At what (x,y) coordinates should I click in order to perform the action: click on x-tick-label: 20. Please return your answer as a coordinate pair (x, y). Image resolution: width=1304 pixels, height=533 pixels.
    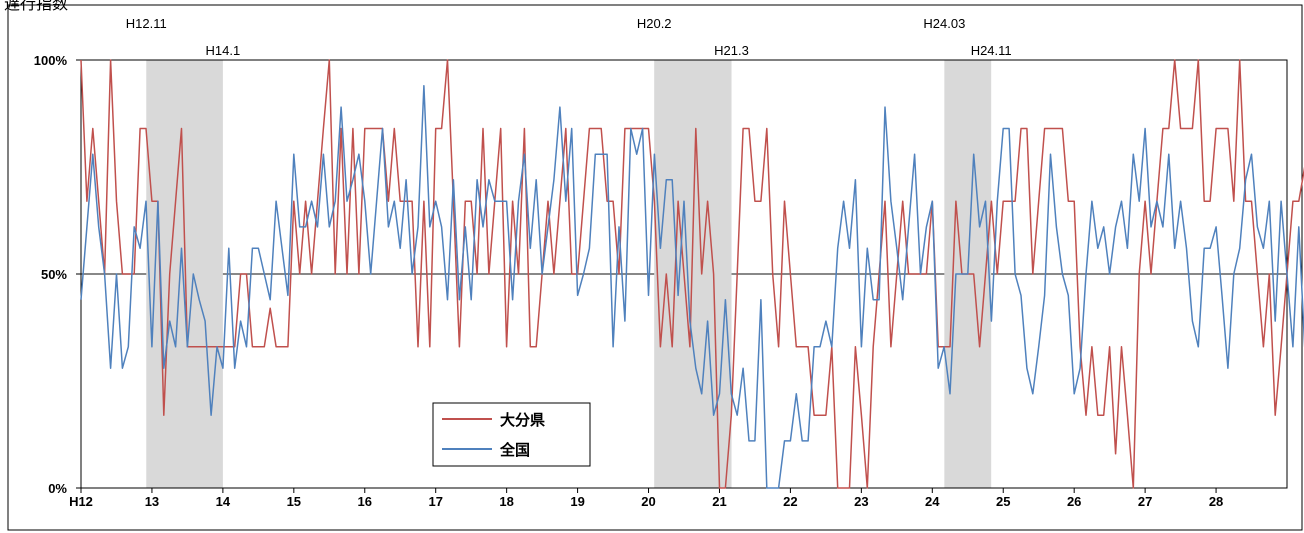
    Looking at the image, I should click on (648, 501).